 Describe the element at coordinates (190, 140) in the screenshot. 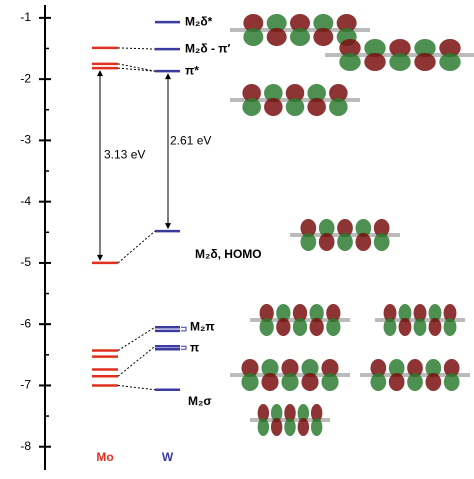

I see `annotation: 2.61 eV` at that location.